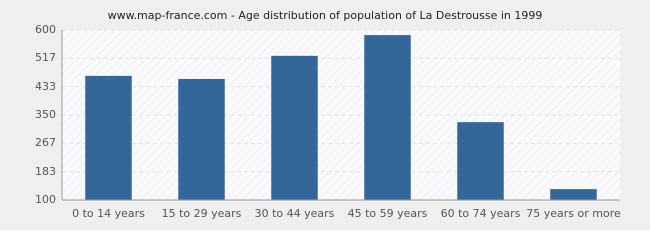 Image resolution: width=650 pixels, height=240 pixels. Describe the element at coordinates (481, 213) in the screenshot. I see `x-tick-label: 60 to 74 years` at that location.